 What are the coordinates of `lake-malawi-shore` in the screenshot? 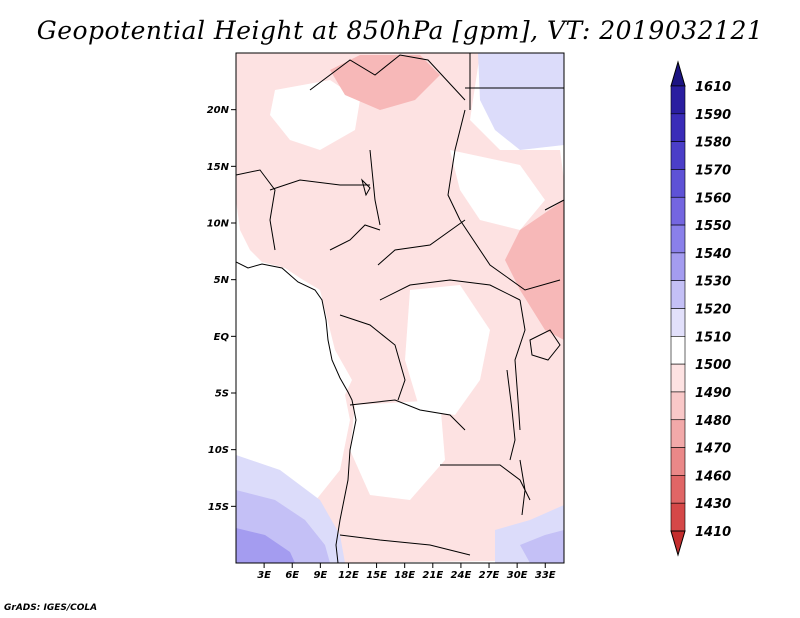 It's located at (522, 487).